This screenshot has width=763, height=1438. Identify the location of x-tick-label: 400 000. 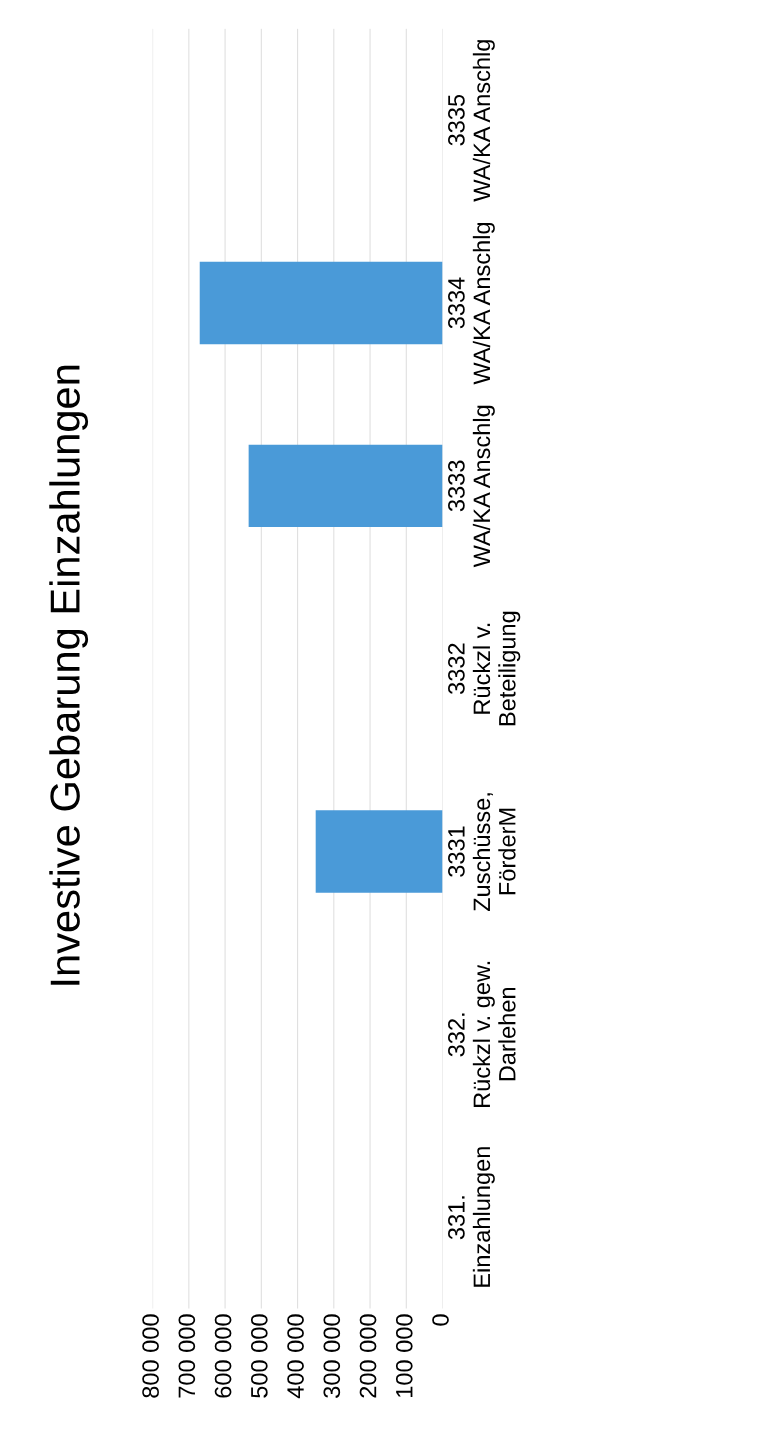
(295, 1356).